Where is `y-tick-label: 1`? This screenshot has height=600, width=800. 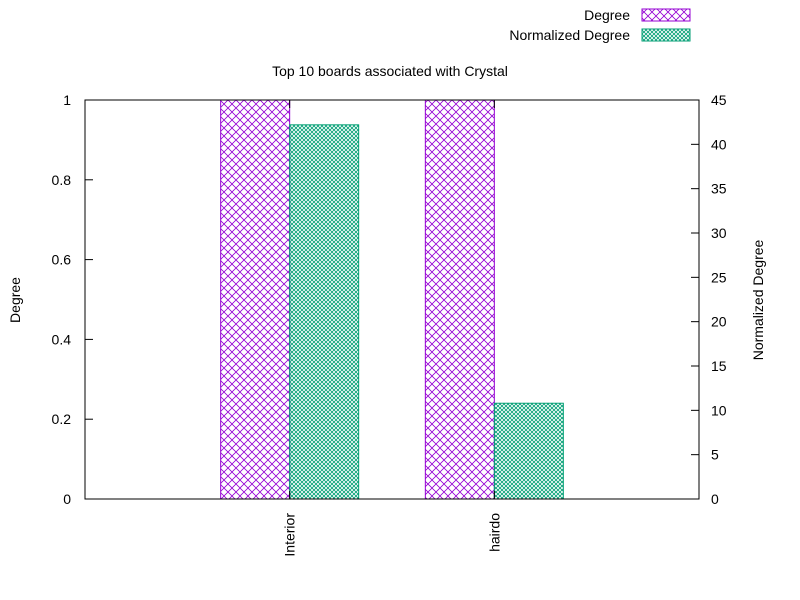 y-tick-label: 1 is located at coordinates (67, 100).